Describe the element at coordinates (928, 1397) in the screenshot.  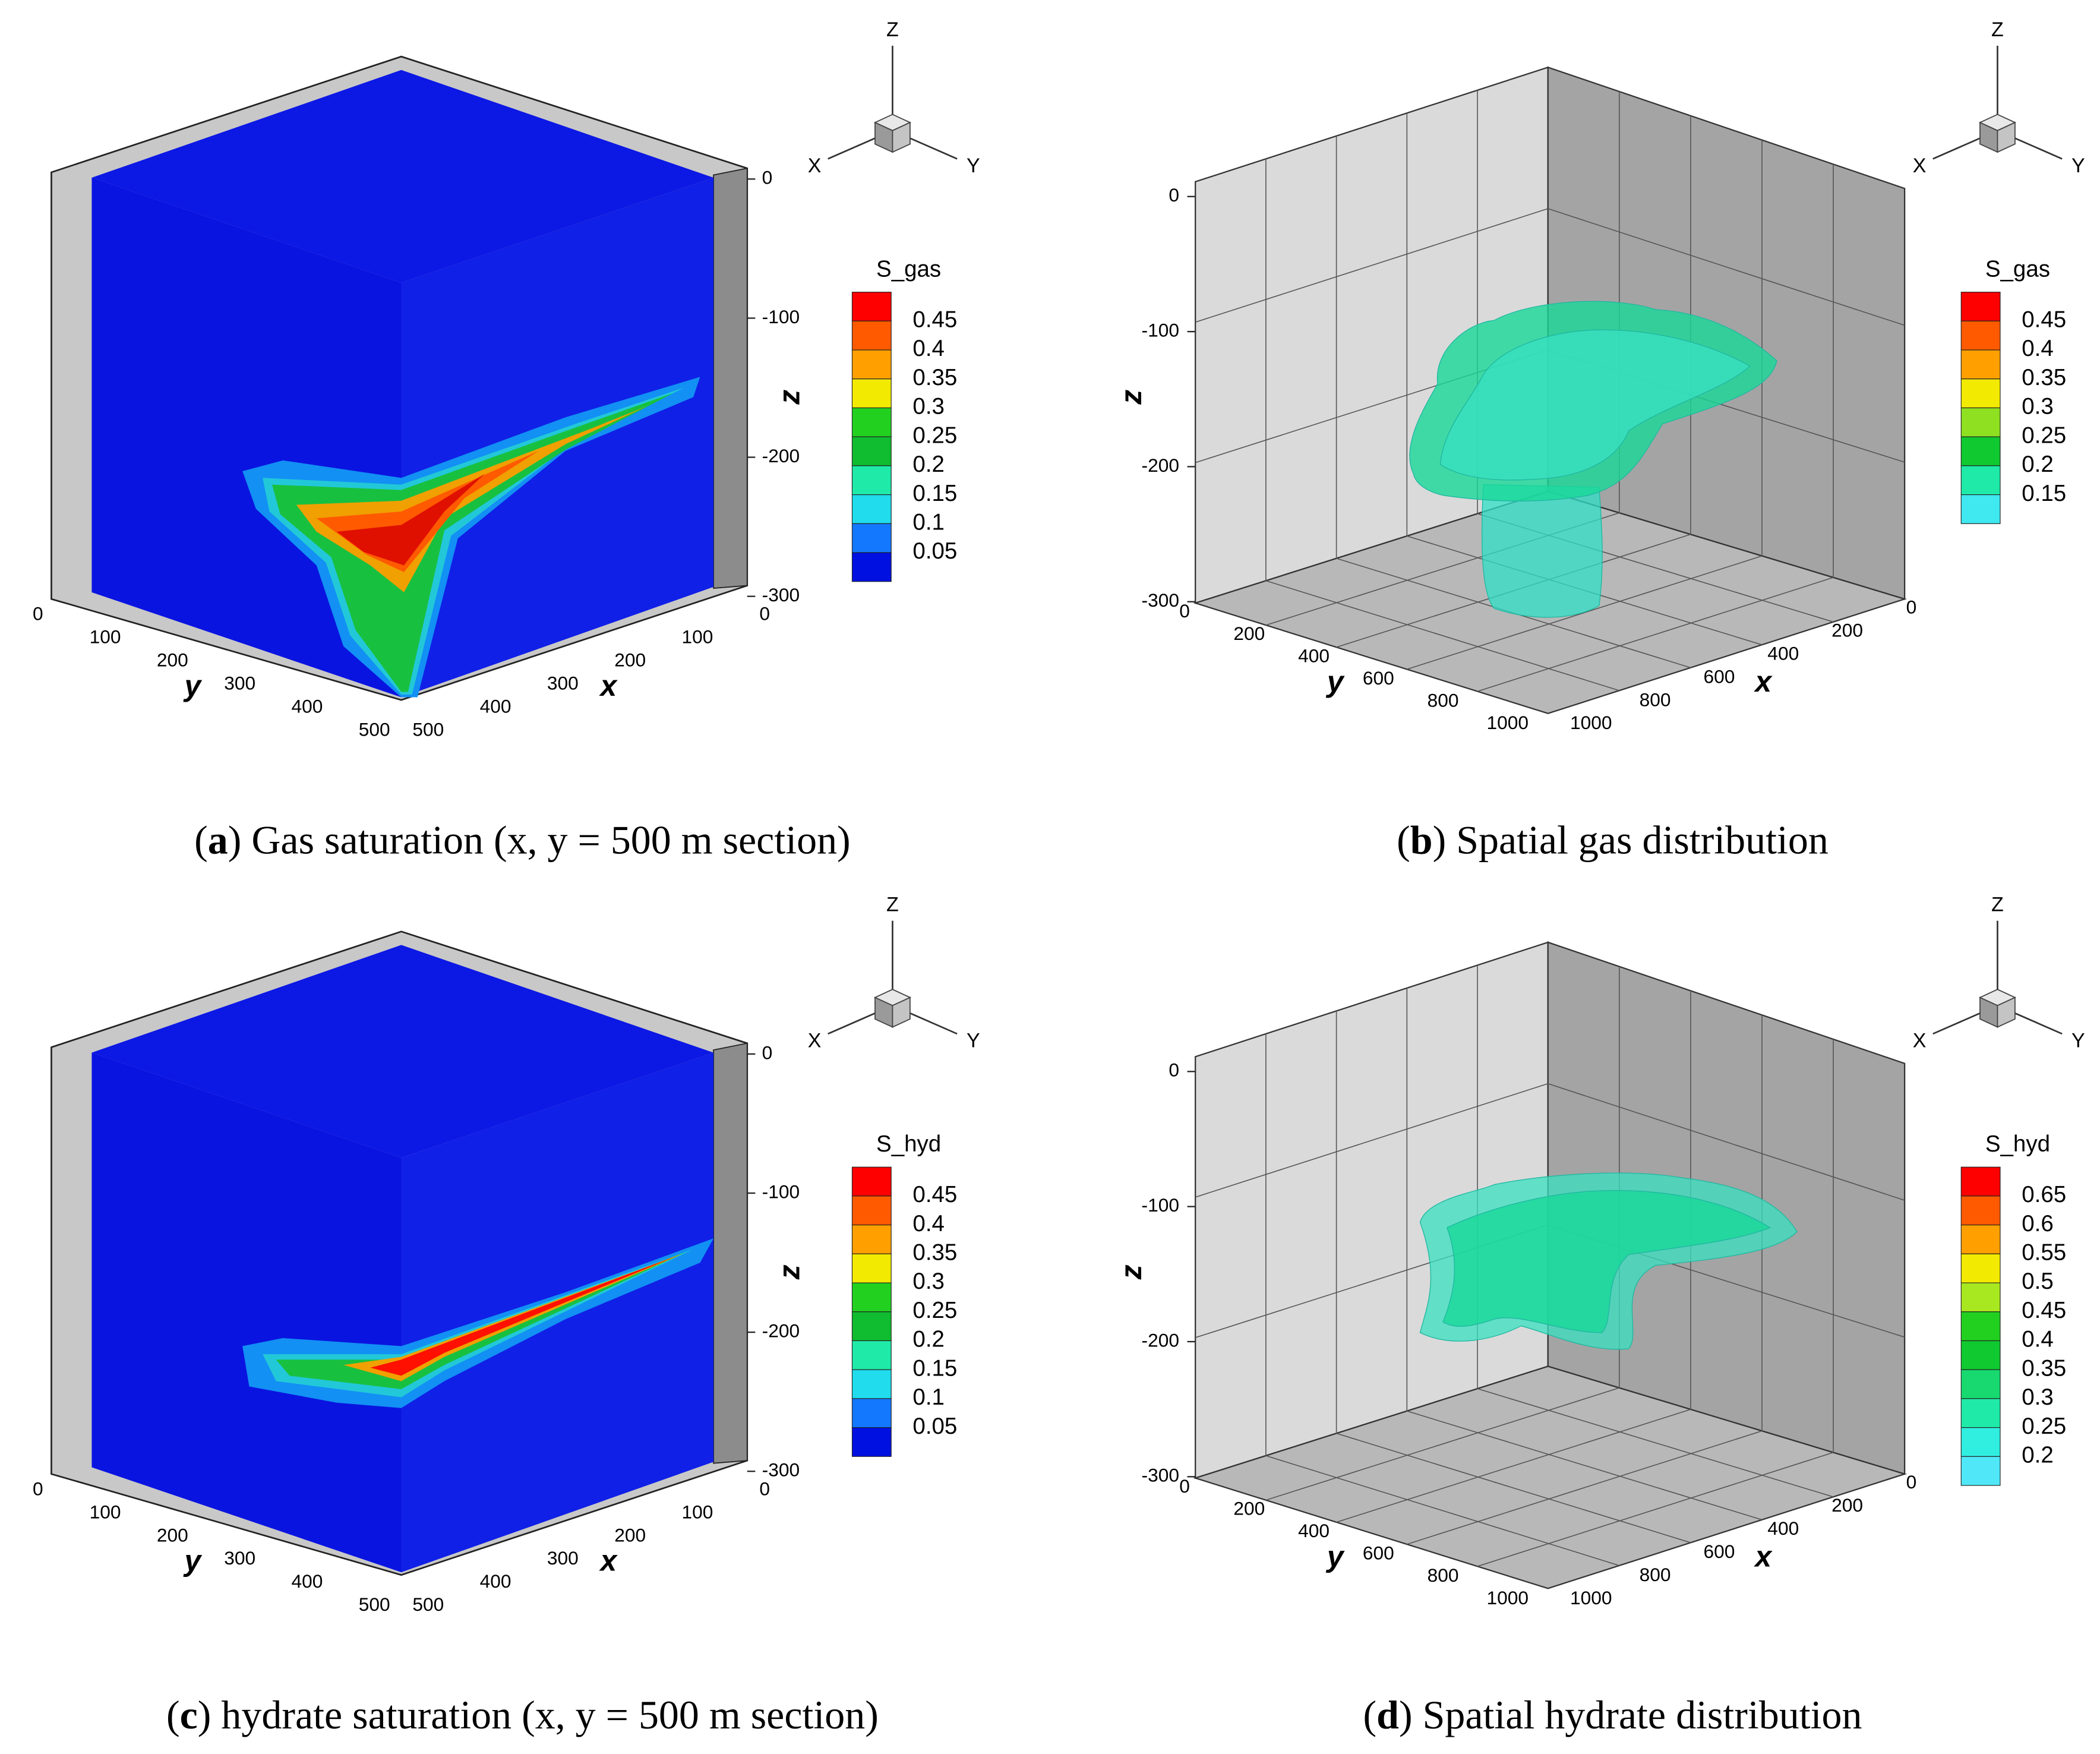
I see `colorbar-label: 0.1` at that location.